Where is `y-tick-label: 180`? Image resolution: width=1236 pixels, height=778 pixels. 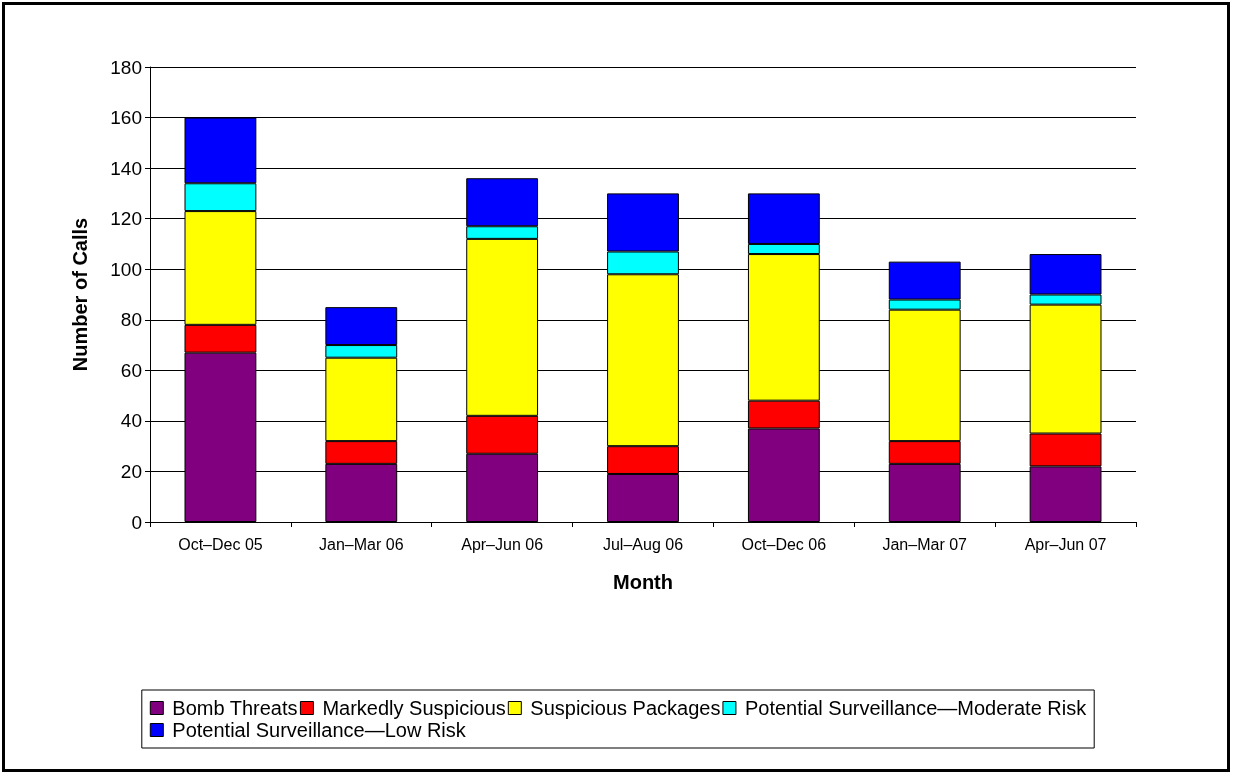
y-tick-label: 180 is located at coordinates (126, 67).